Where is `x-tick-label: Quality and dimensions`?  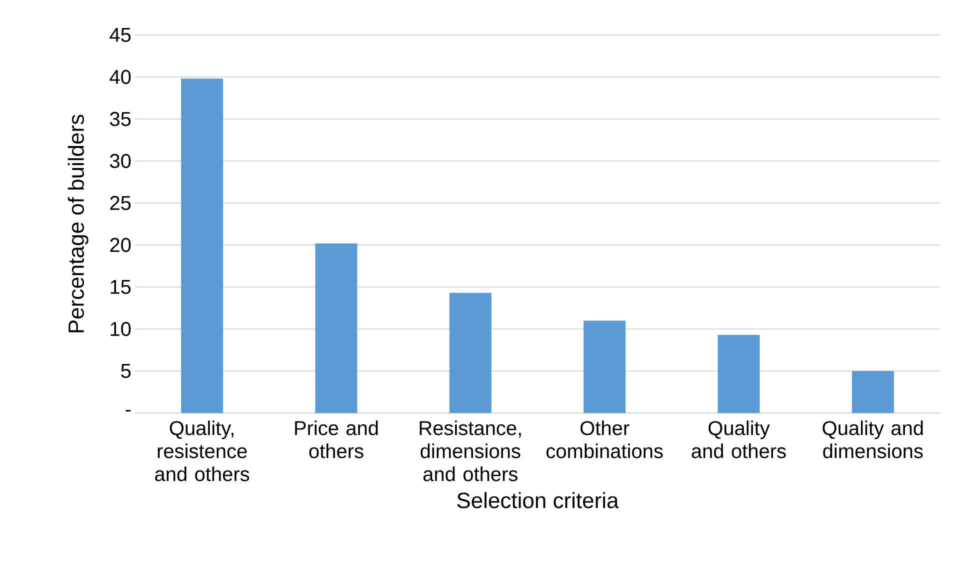
x-tick-label: Quality and dimensions is located at coordinates (872, 439).